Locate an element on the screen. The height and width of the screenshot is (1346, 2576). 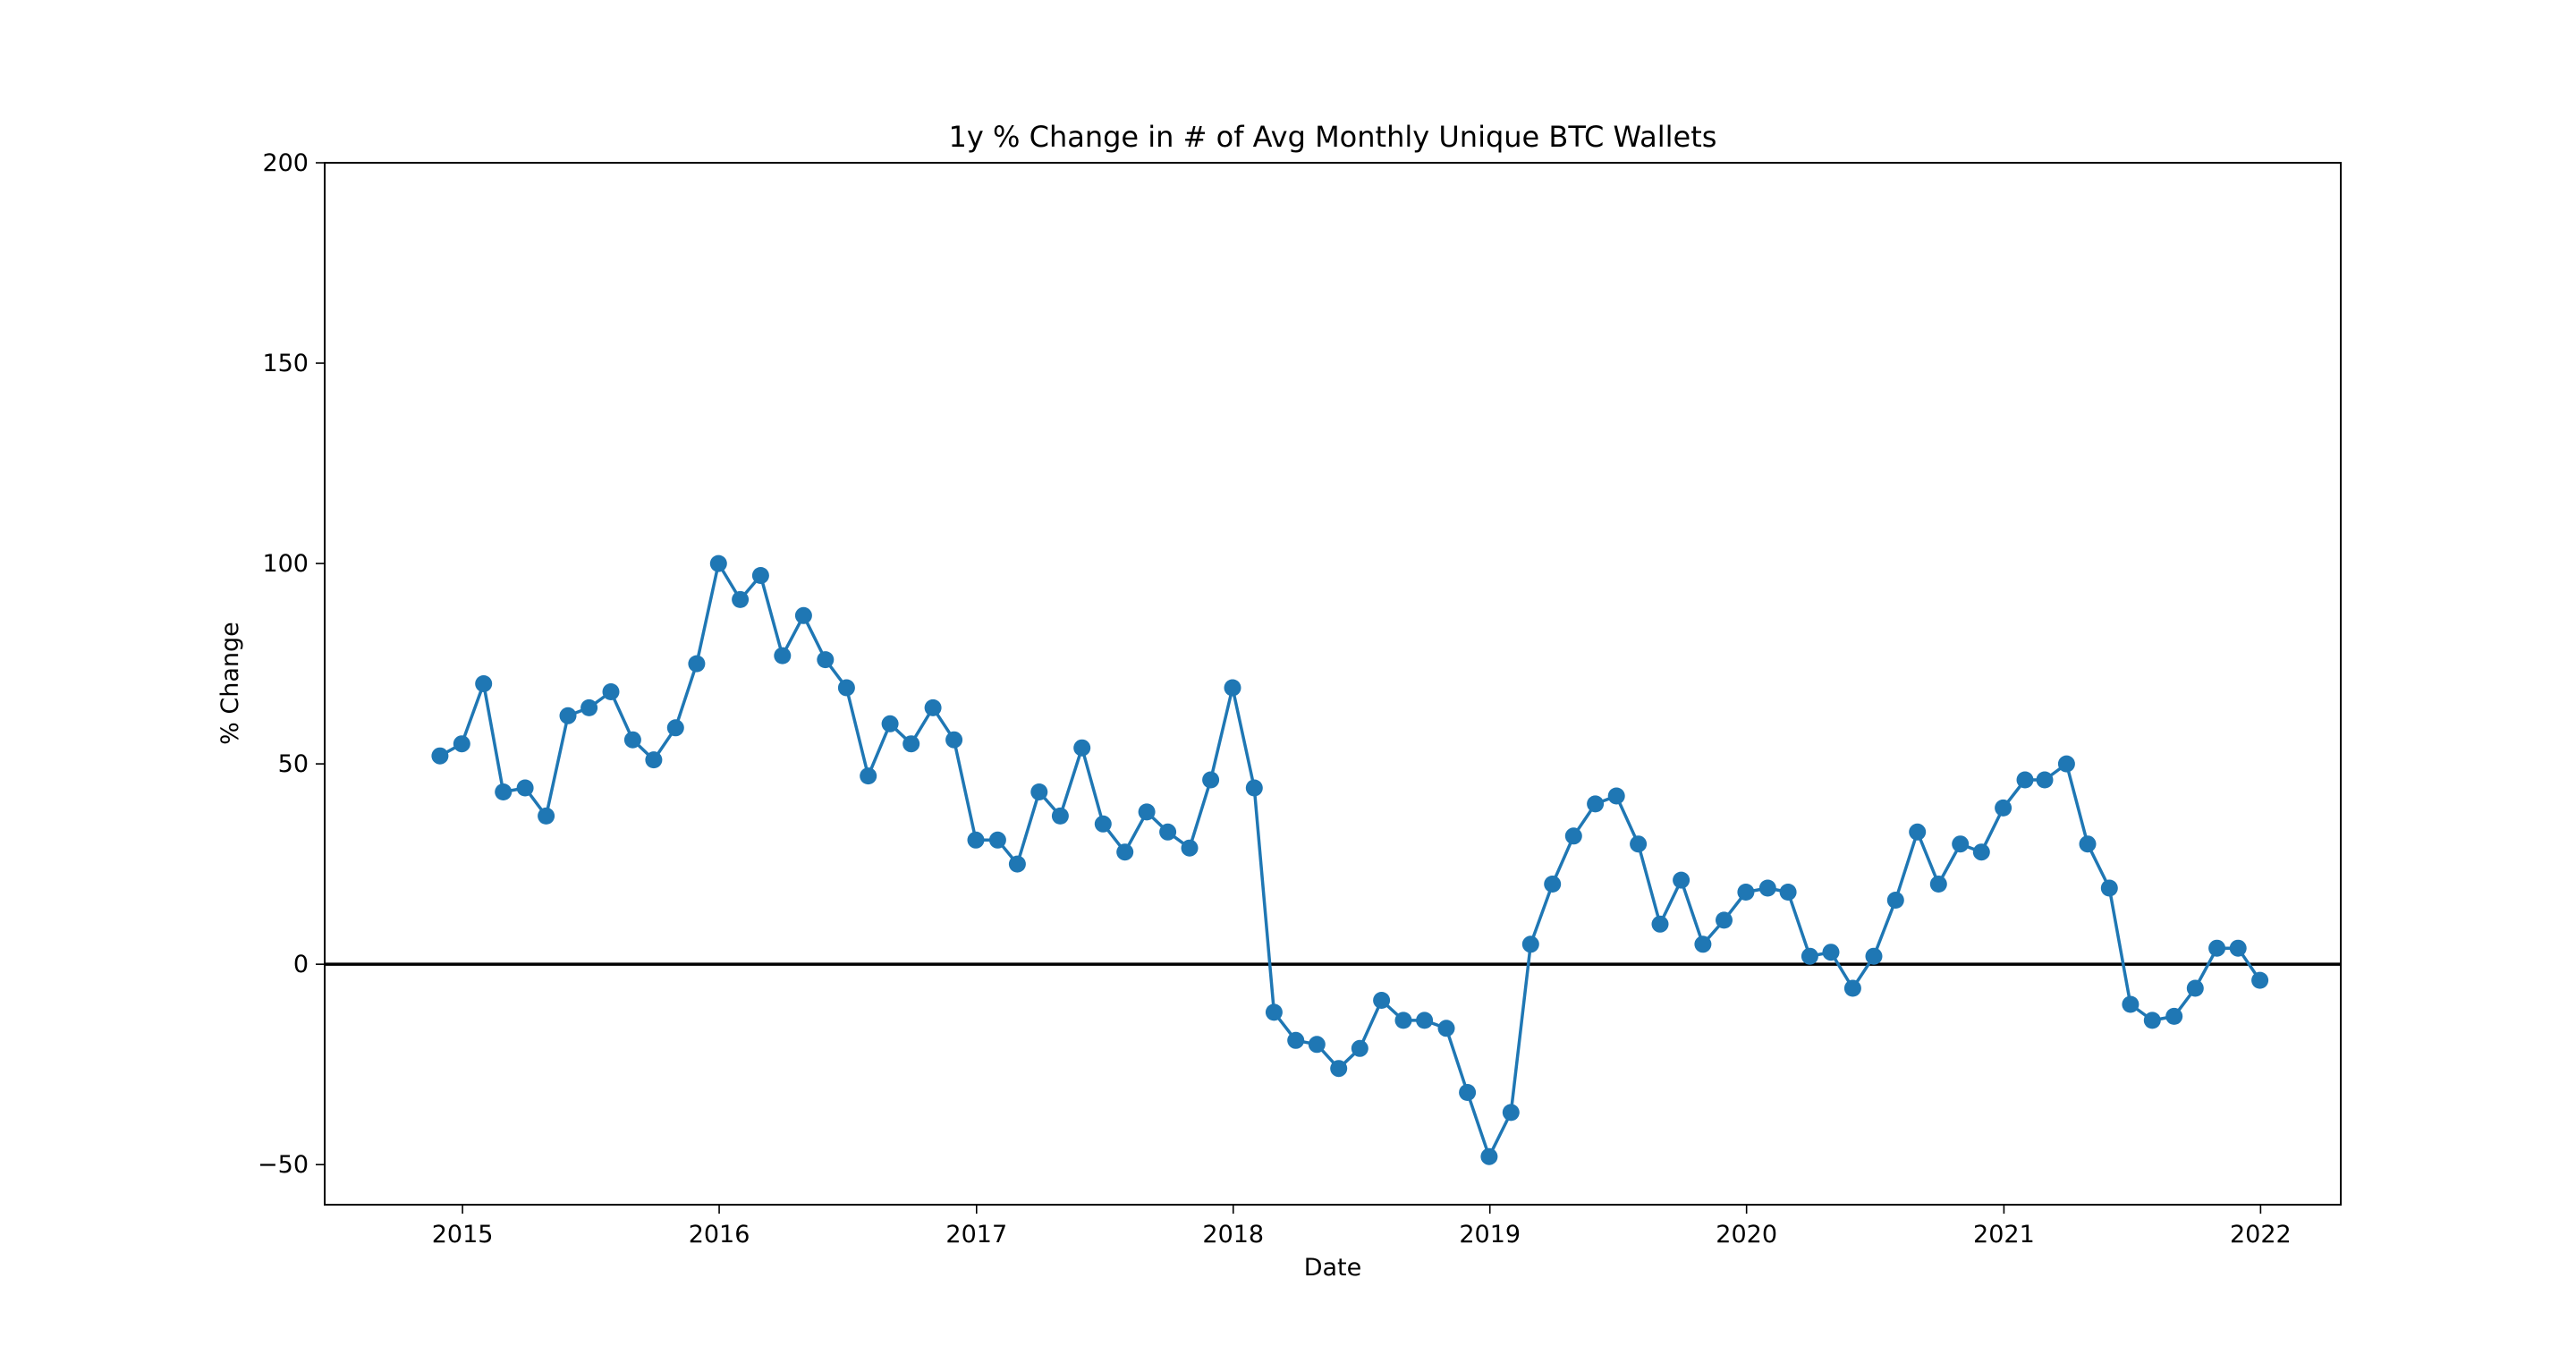
x-tick-label: 2015 is located at coordinates (463, 1235).